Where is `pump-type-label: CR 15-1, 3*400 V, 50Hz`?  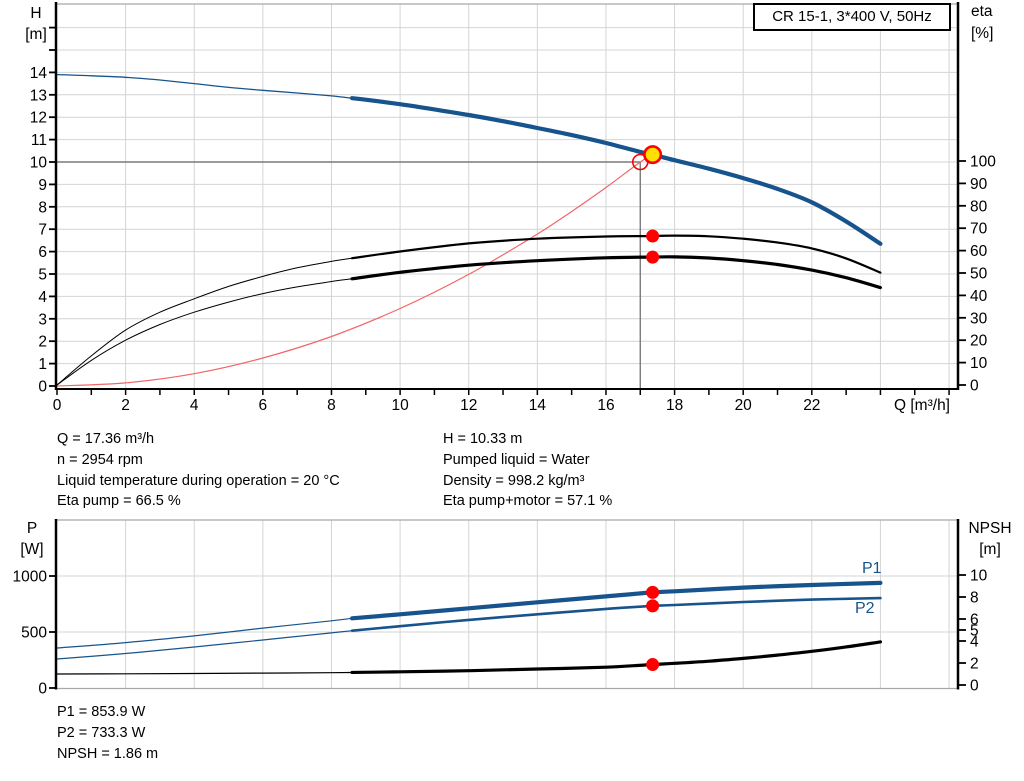
pump-type-label: CR 15-1, 3*400 V, 50Hz is located at coordinates (852, 17).